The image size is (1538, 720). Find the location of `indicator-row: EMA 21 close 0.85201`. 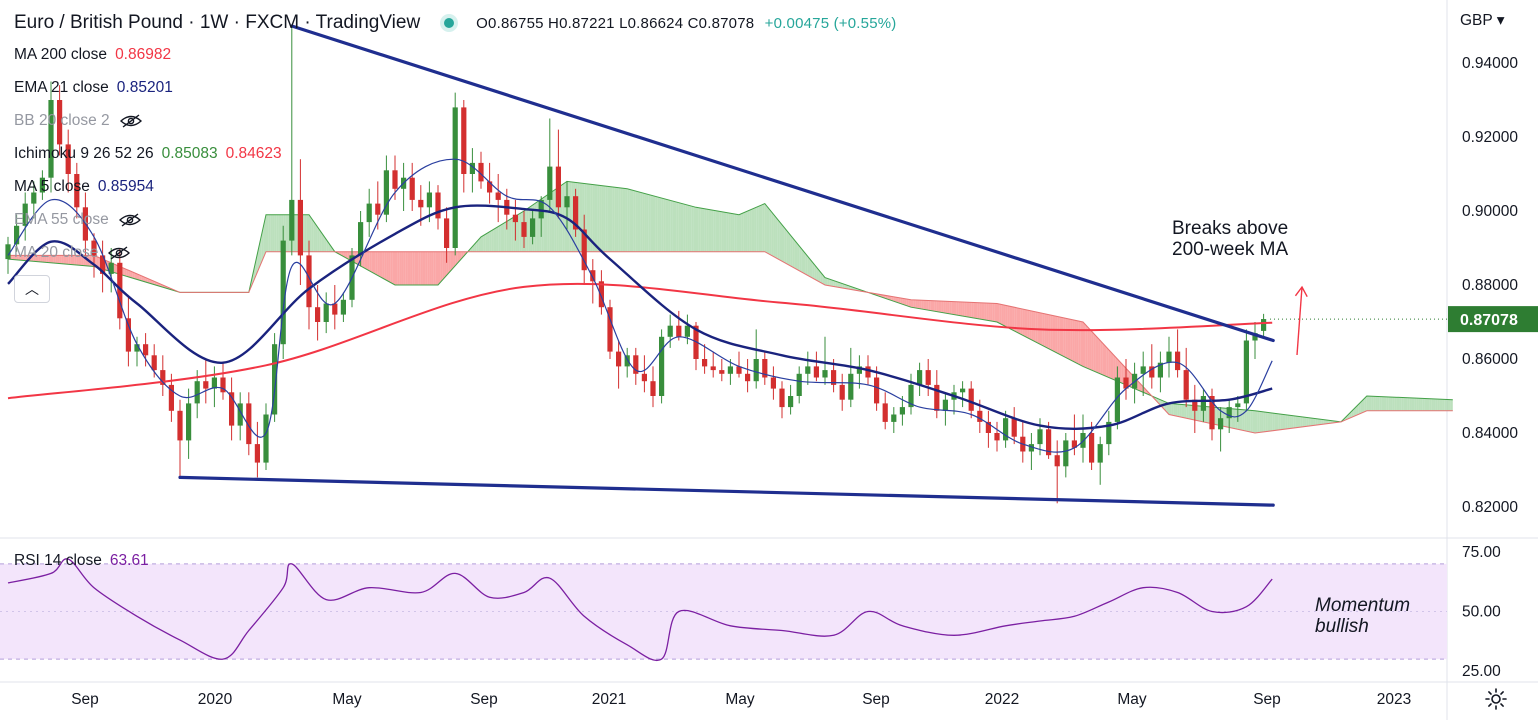

indicator-row: EMA 21 close 0.85201 is located at coordinates (93, 88).